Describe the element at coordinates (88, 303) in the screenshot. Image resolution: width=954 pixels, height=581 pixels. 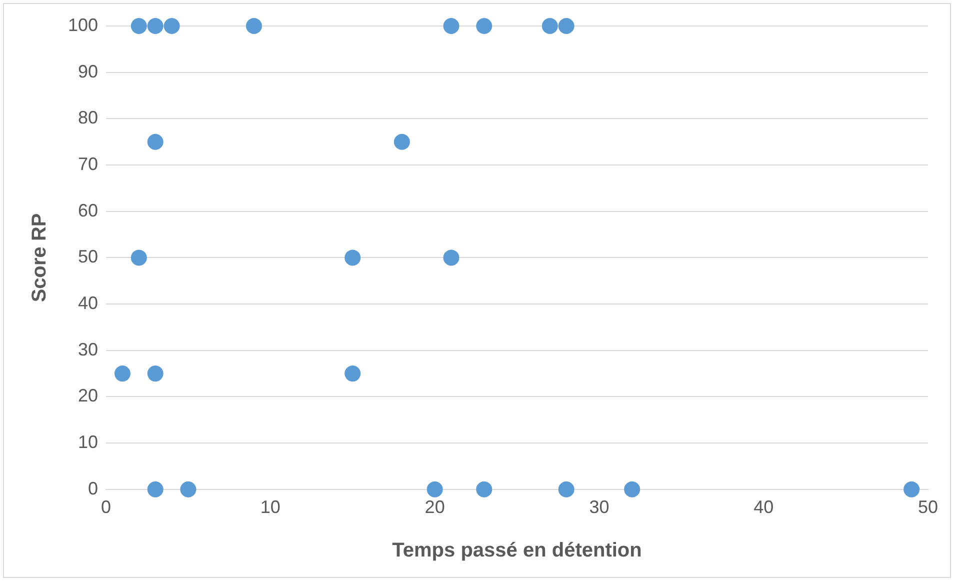
I see `y-tick-label: 40` at that location.